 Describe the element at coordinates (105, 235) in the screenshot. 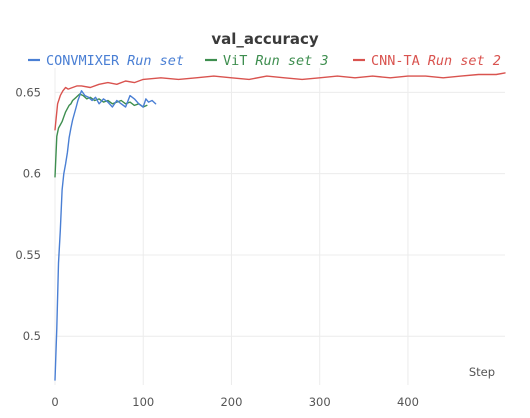

I see `series-line-convmixer` at that location.